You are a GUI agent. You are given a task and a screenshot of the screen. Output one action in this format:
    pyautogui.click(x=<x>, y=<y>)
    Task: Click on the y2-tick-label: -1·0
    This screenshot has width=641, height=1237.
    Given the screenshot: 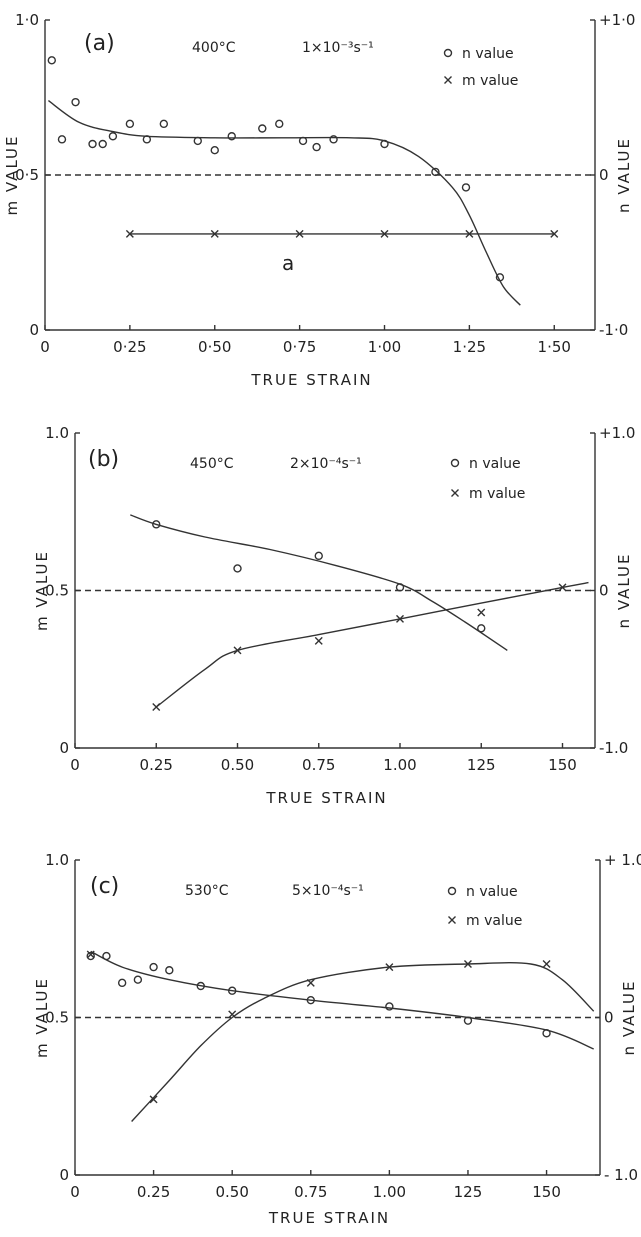 What is the action you would take?
    pyautogui.click(x=613, y=330)
    